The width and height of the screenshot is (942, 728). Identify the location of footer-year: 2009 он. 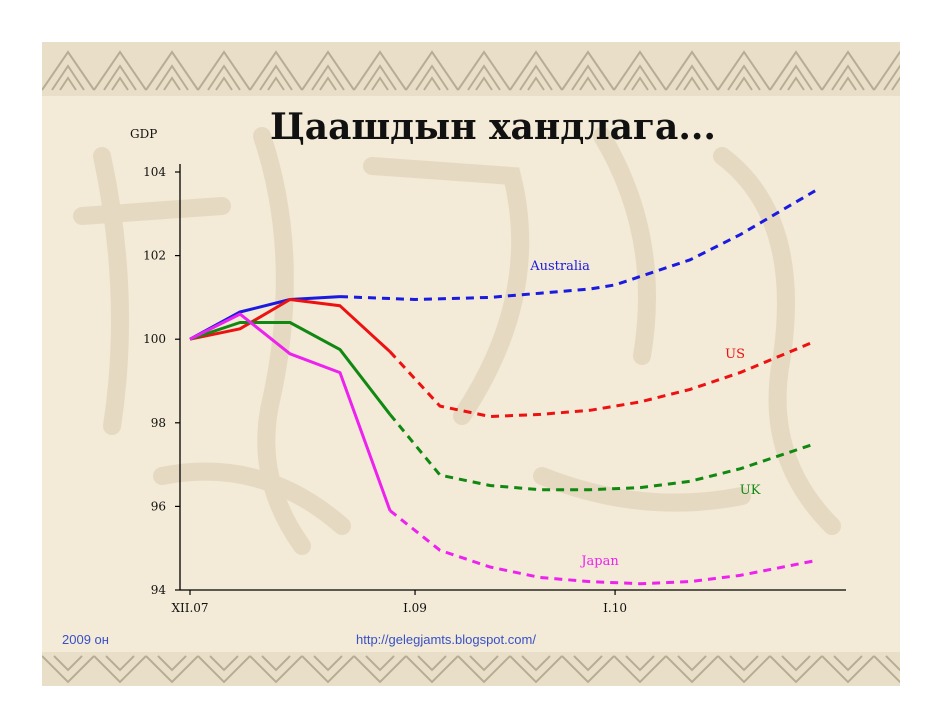
(85, 639).